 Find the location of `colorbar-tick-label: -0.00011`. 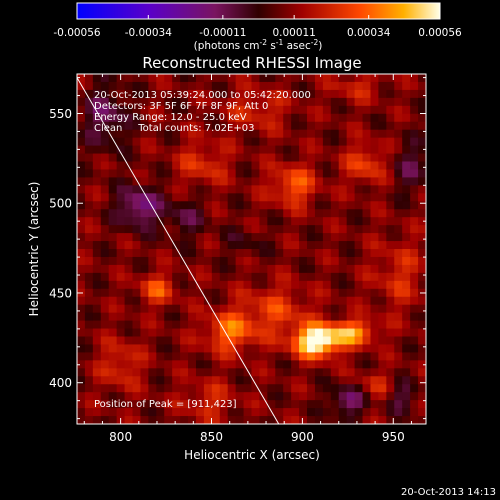

colorbar-tick-label: -0.00011 is located at coordinates (222, 33).